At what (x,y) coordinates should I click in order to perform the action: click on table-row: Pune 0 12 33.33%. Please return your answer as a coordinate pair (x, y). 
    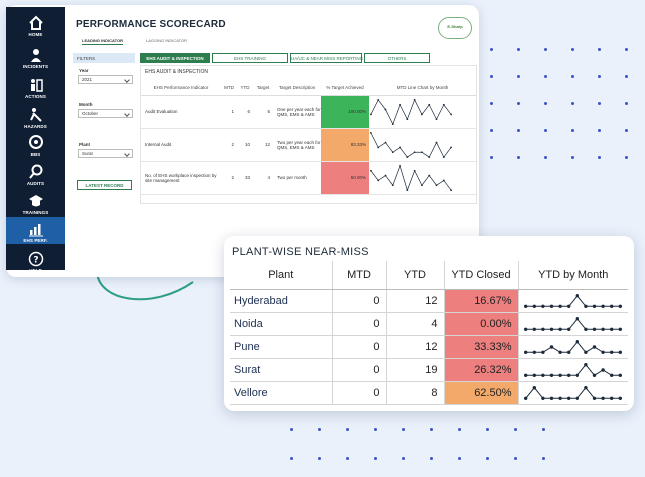
    Looking at the image, I should click on (429, 347).